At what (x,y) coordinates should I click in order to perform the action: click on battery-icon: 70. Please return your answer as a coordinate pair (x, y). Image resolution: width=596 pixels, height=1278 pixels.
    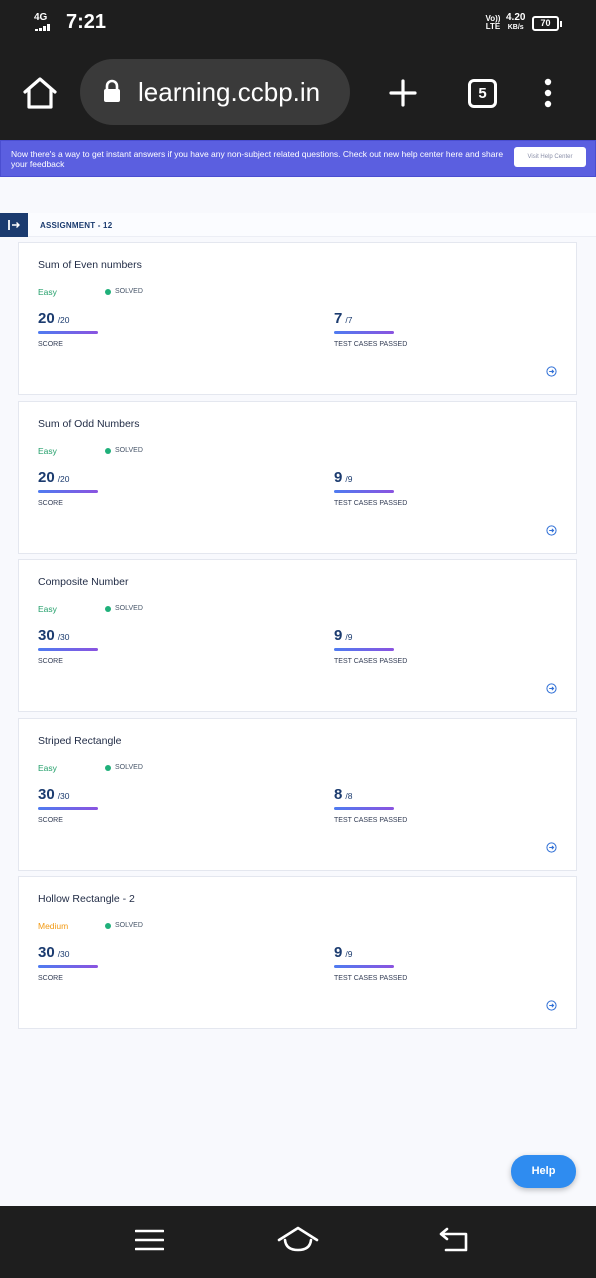
    Looking at the image, I should click on (547, 23).